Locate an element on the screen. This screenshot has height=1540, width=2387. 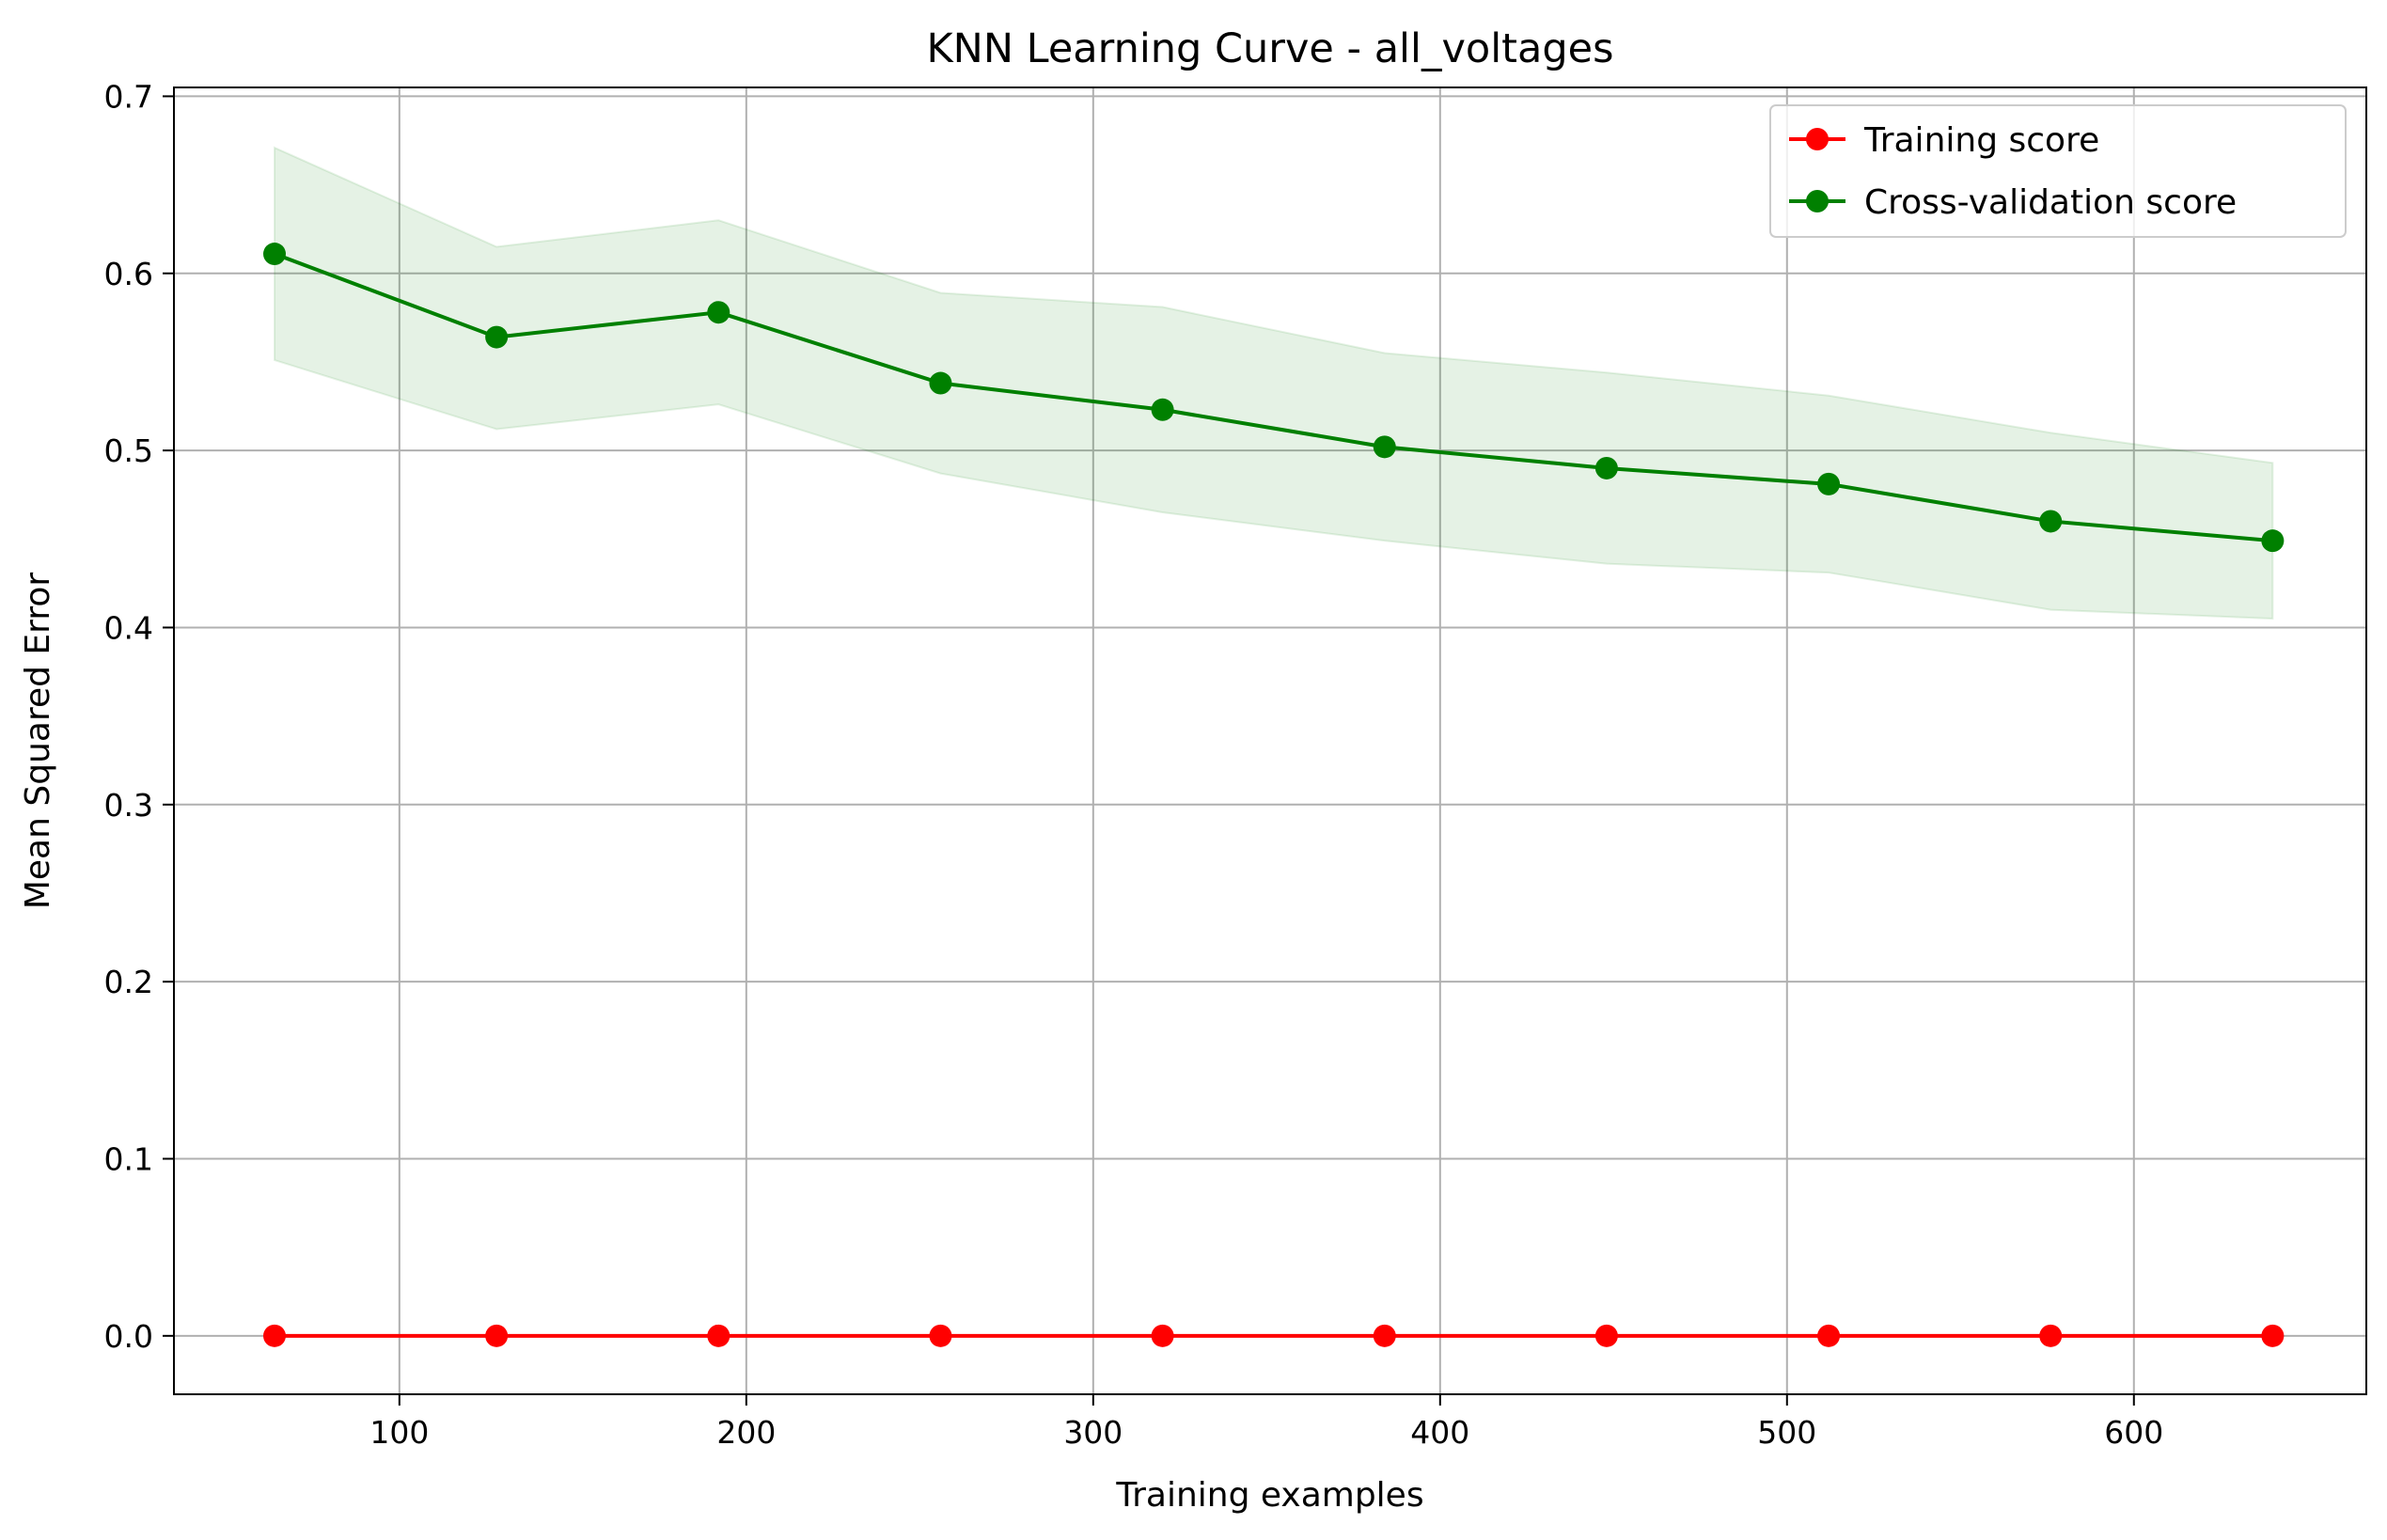
y-tick-label: 0.6 is located at coordinates (128, 274).